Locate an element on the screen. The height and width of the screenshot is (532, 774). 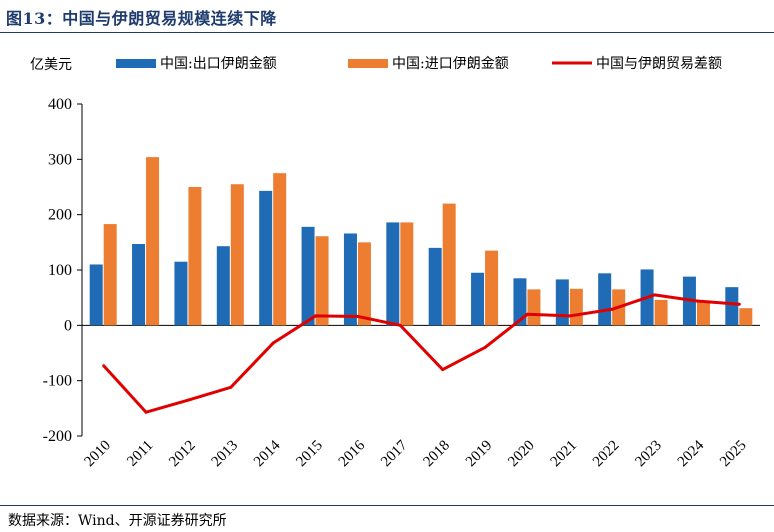
y-tick-label: 400 is located at coordinates (60, 104).